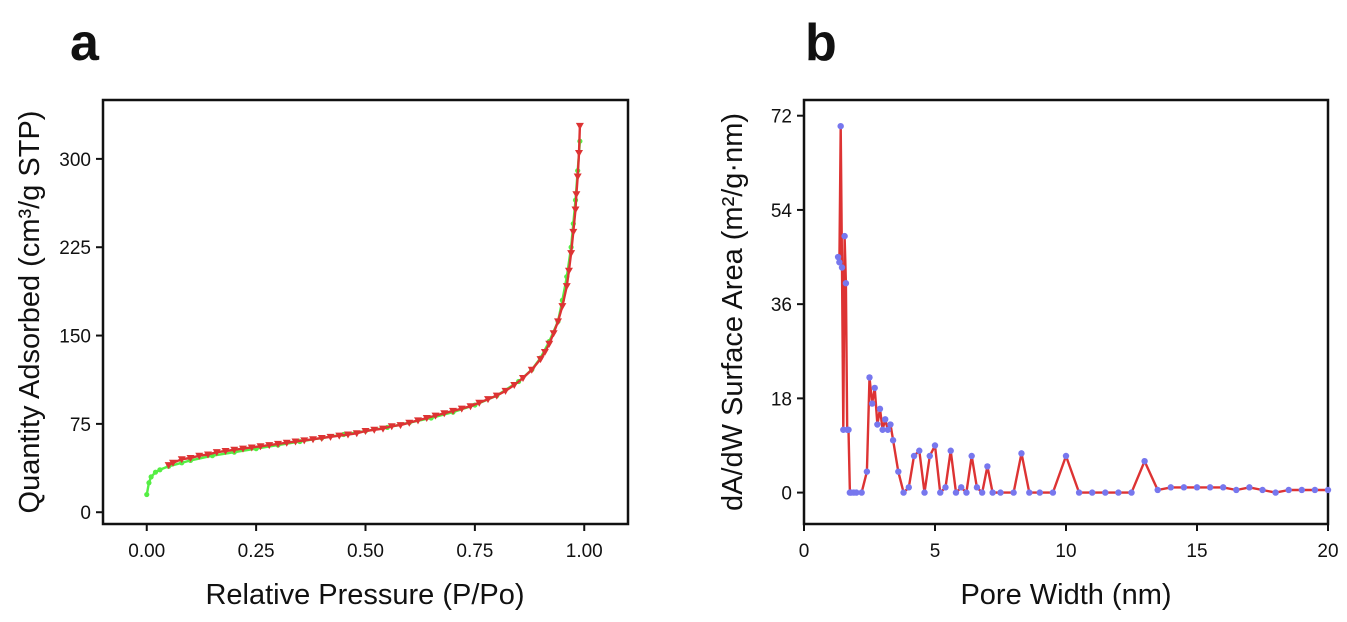 This screenshot has width=1347, height=622. I want to click on panel-b-ytick-label-0: 0, so click(786, 494).